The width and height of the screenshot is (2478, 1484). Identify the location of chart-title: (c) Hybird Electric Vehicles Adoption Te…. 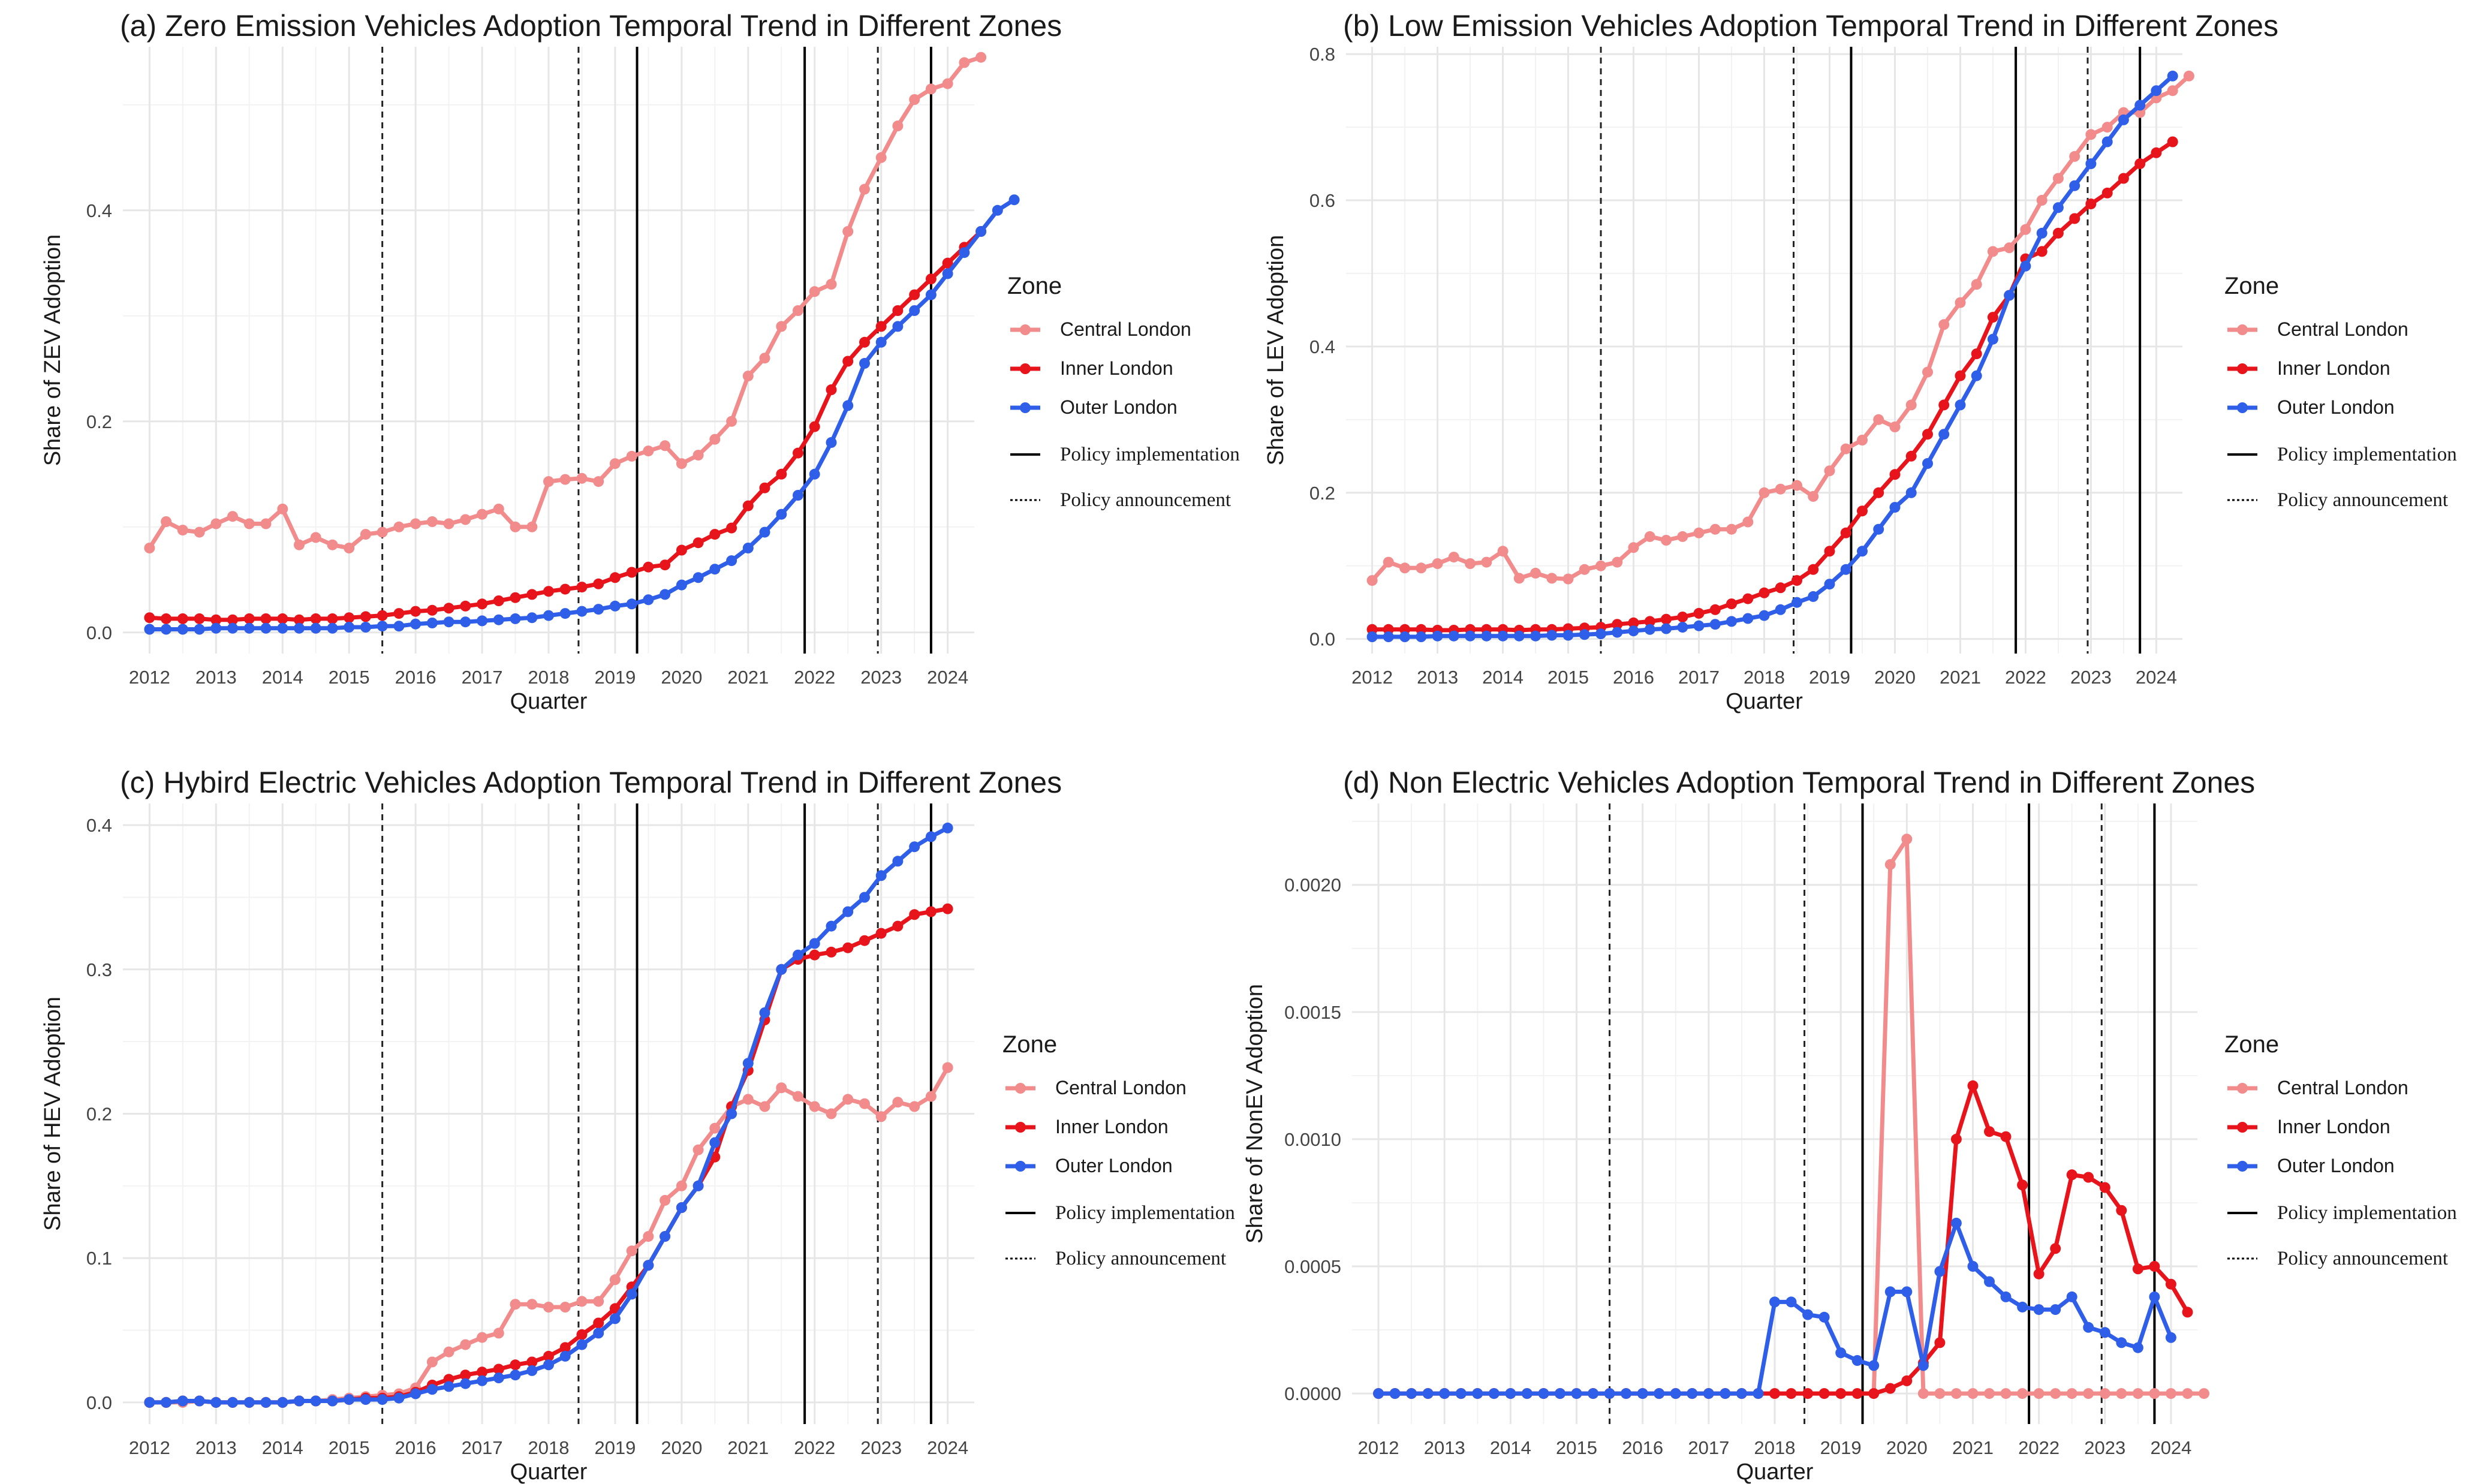
(591, 782).